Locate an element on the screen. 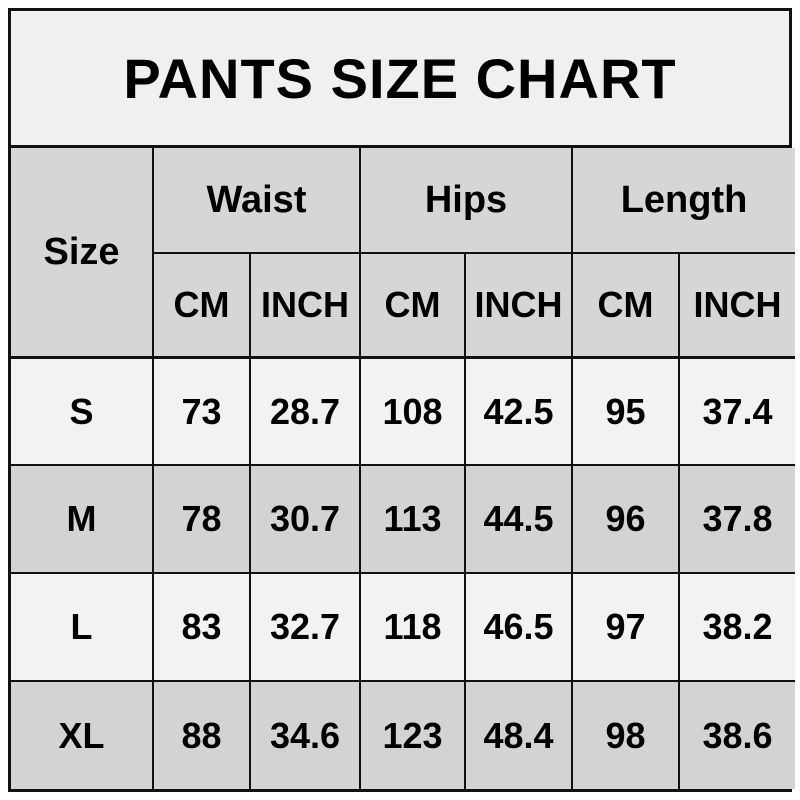 This screenshot has height=800, width=800. table-row-xl: XL 88 34.6 123 48.4 98 38.6 is located at coordinates (403, 735).